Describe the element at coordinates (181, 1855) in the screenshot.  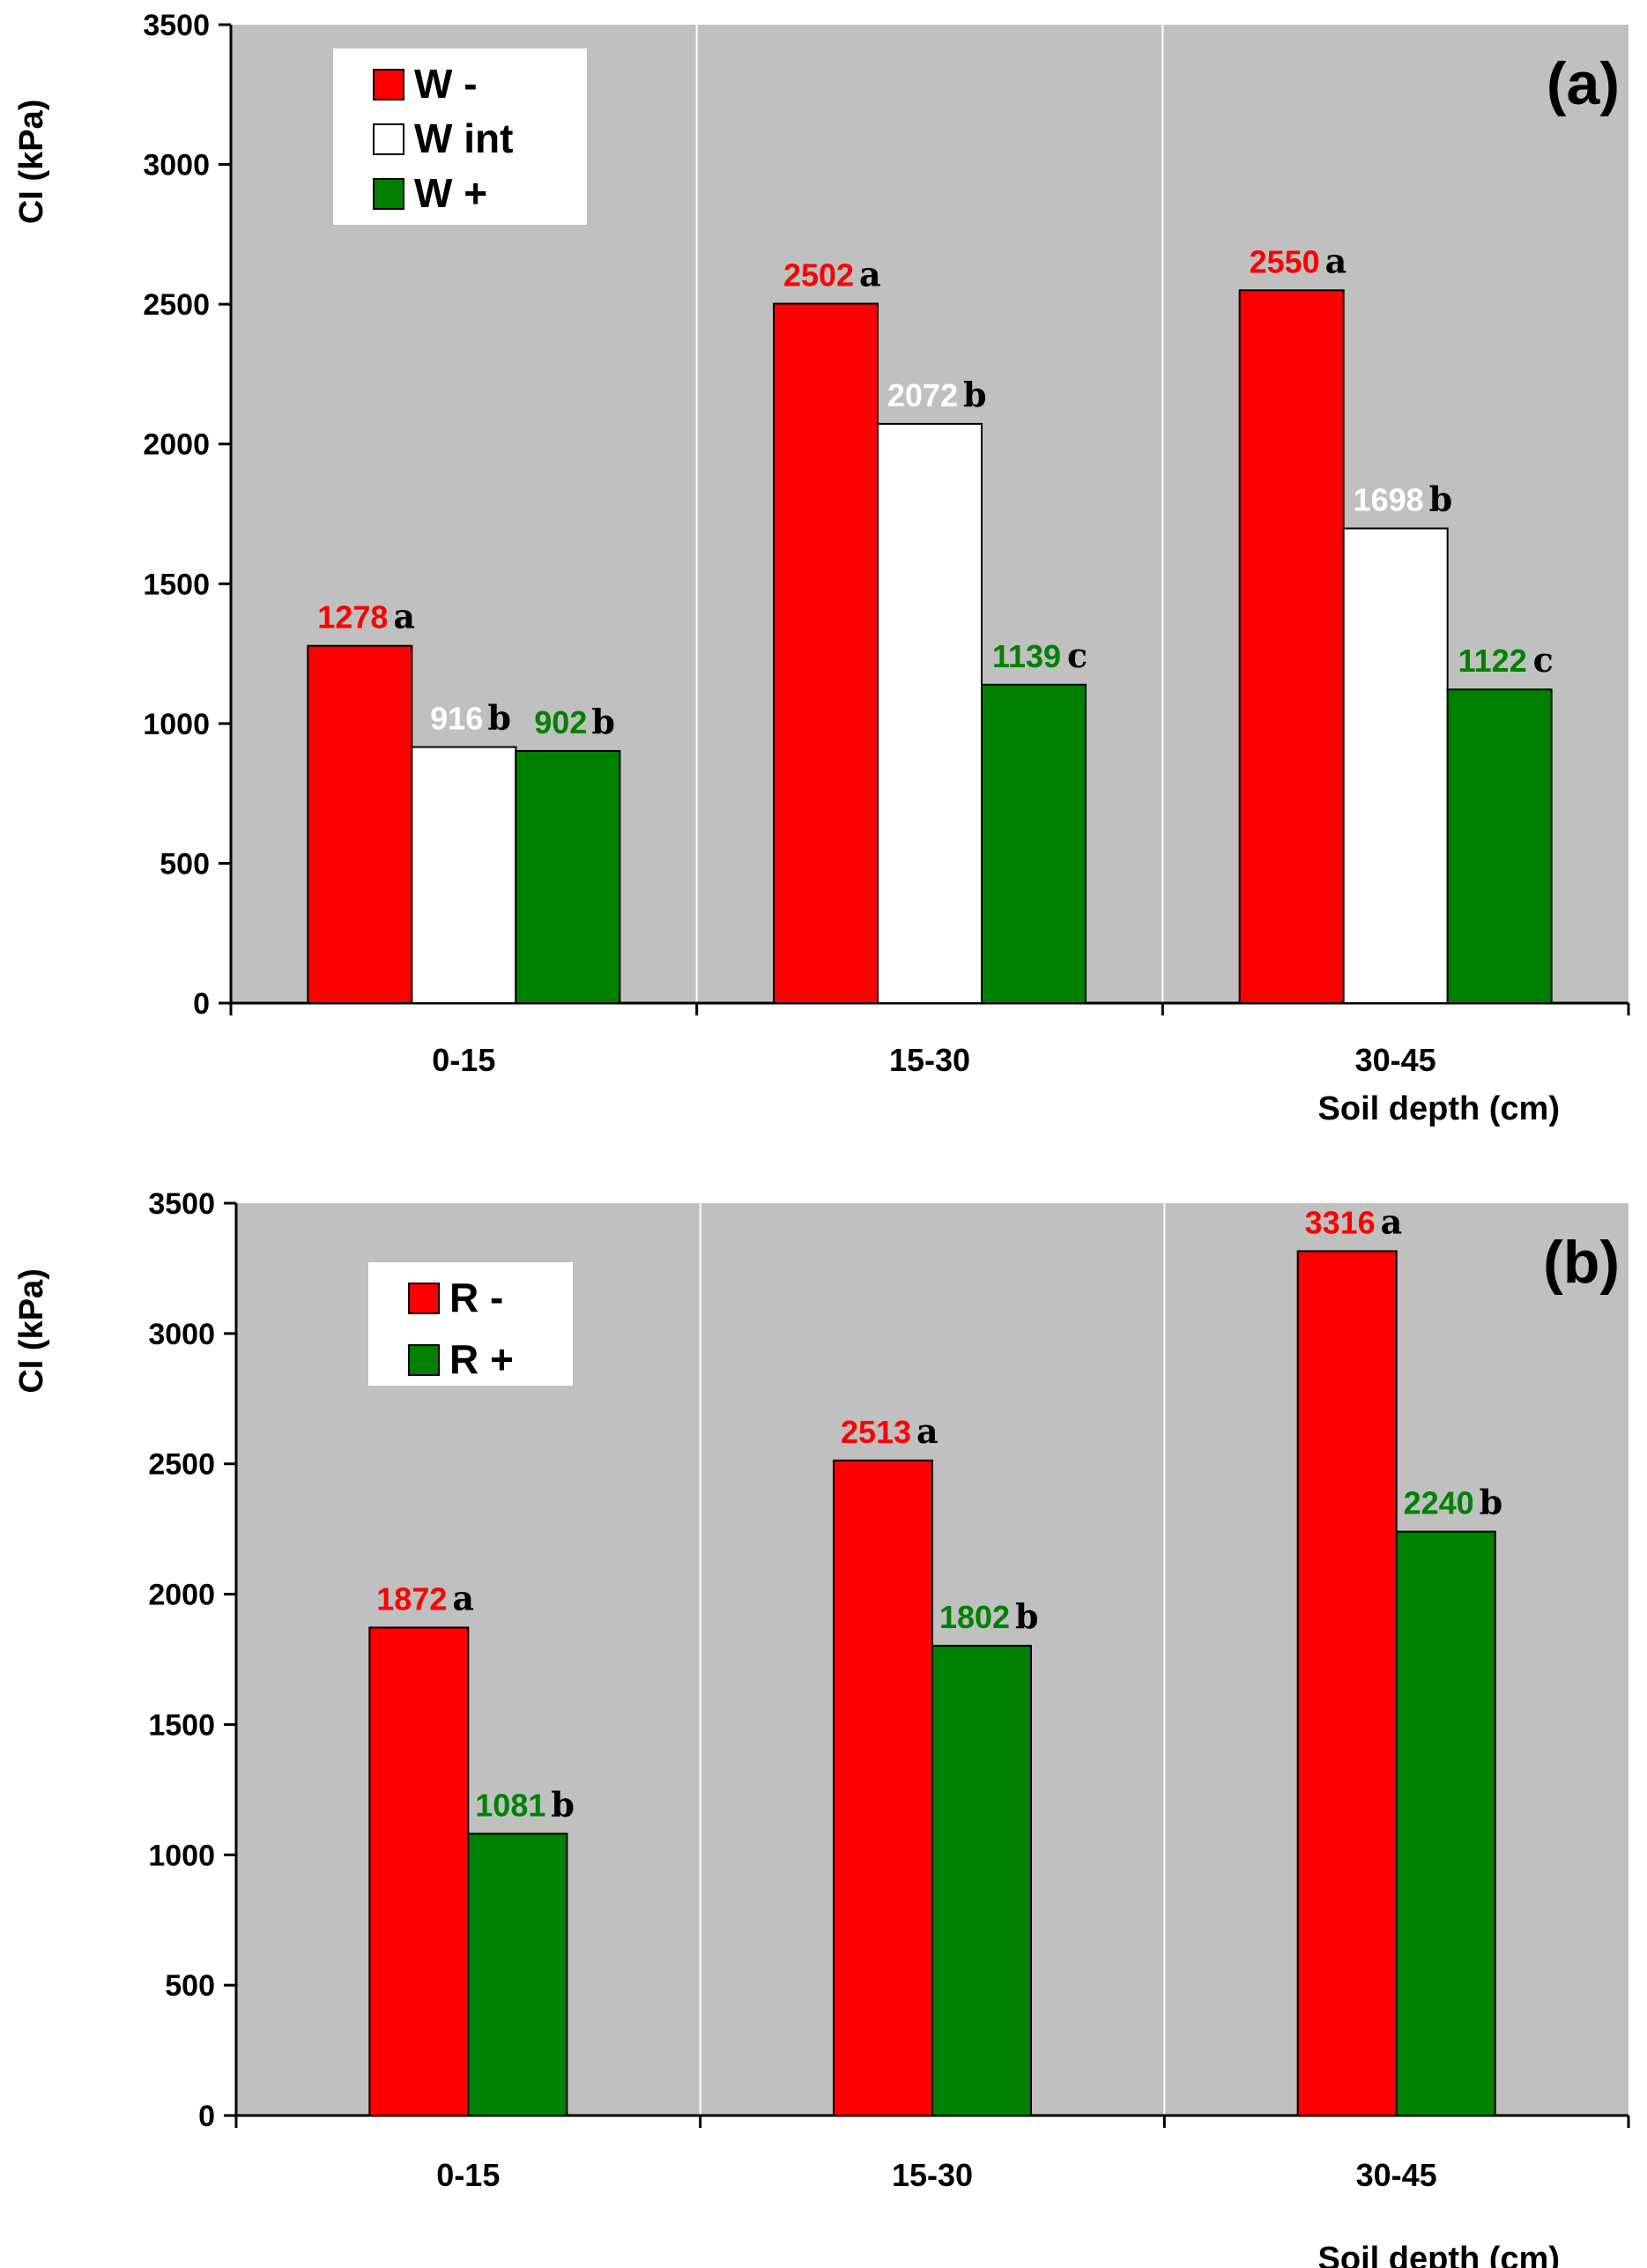
I see `panel-b-y-tick-label: 1000` at that location.